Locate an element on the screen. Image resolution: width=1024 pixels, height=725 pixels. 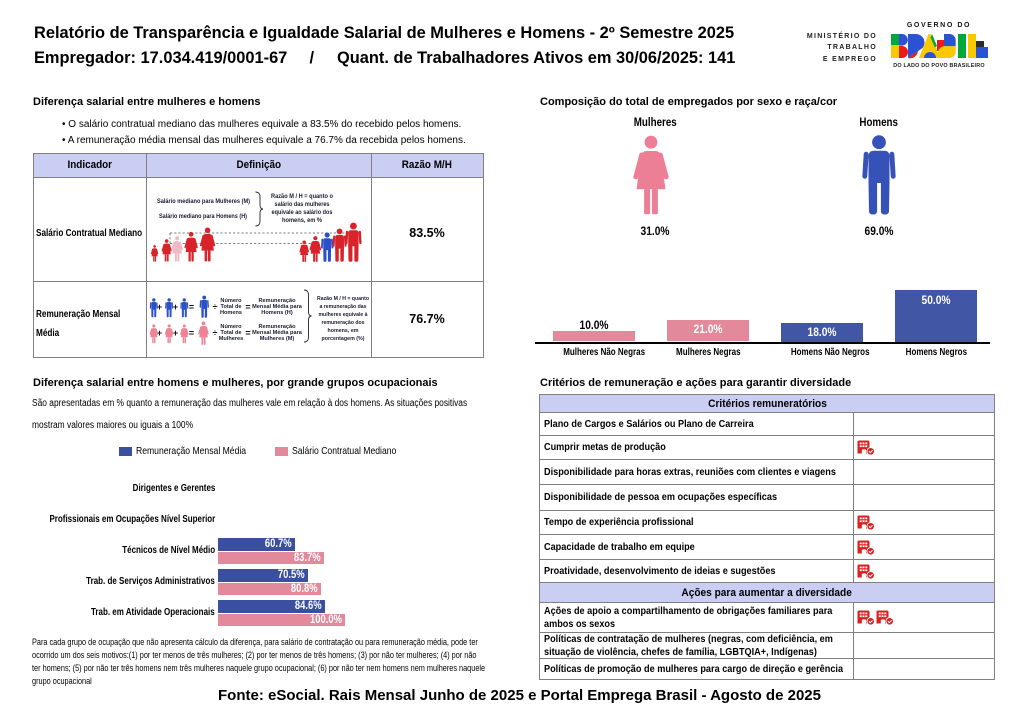
svg-text: homens, em % is located at coordinates (302, 220).